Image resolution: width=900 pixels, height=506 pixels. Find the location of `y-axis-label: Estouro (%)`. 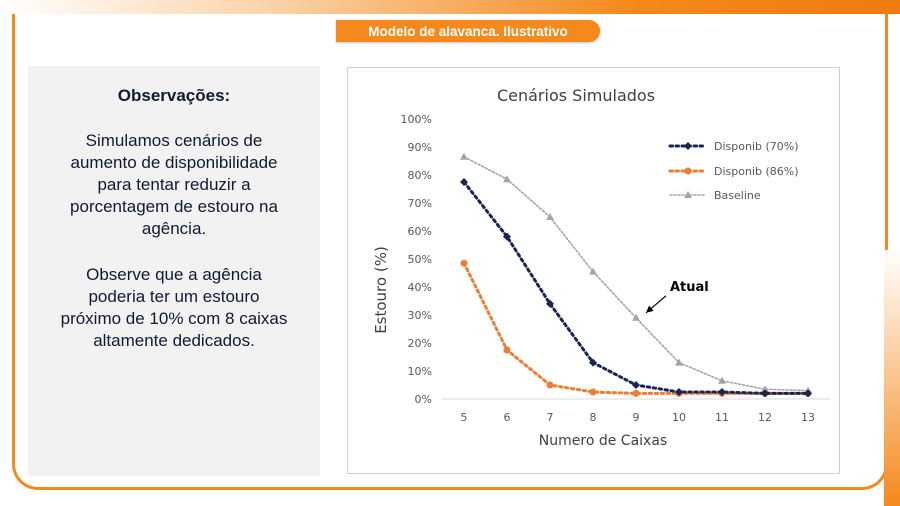

y-axis-label: Estouro (%) is located at coordinates (381, 290).